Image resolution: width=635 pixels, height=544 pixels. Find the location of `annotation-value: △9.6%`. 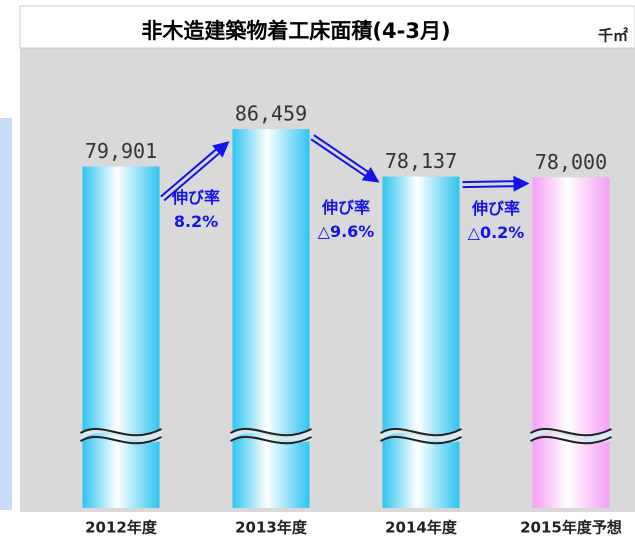

annotation-value: △9.6% is located at coordinates (346, 231).